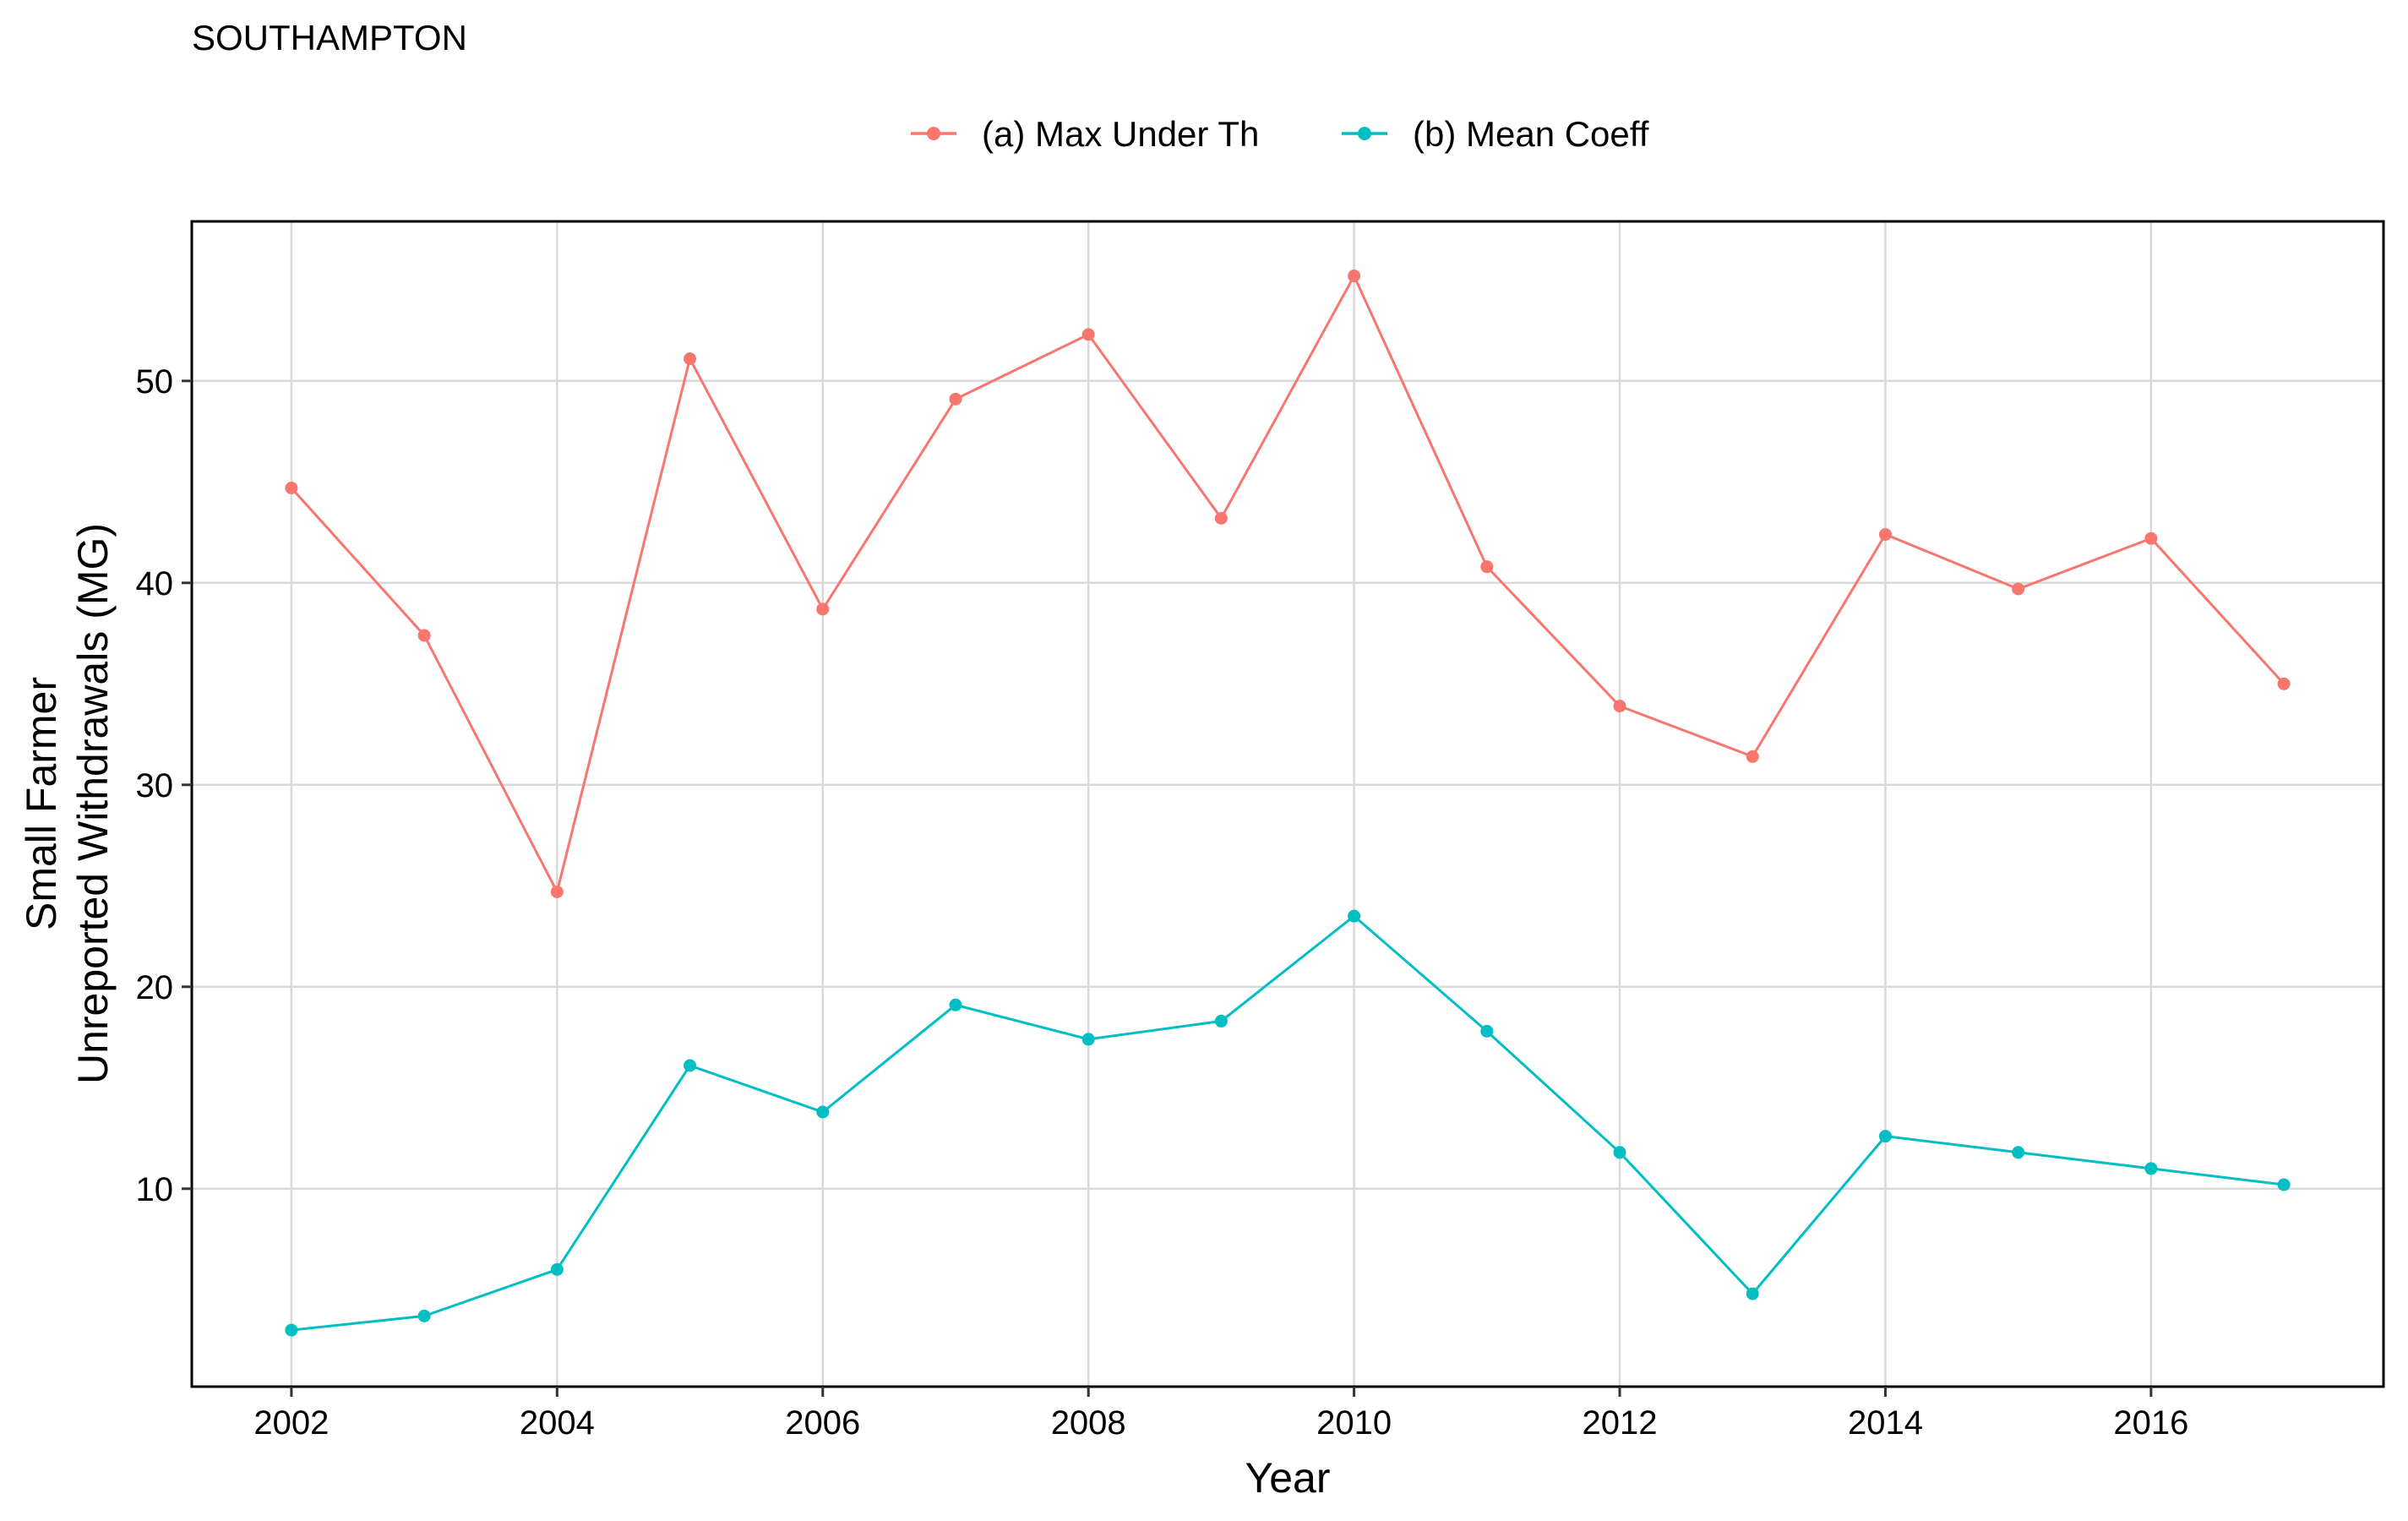 This screenshot has height=1521, width=2408. I want to click on x-tick-label: 2012, so click(1620, 1423).